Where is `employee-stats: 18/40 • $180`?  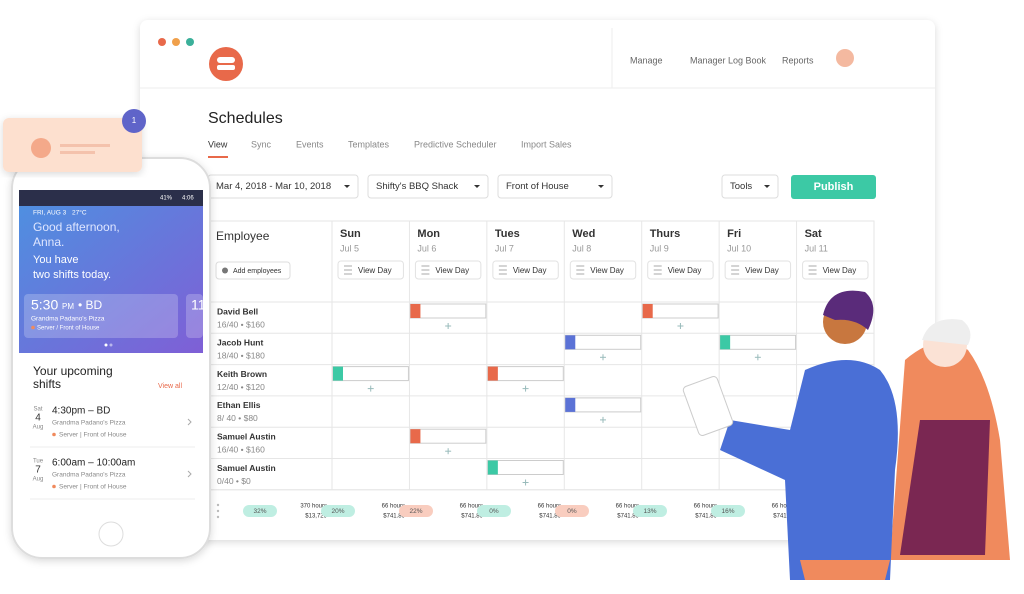 employee-stats: 18/40 • $180 is located at coordinates (241, 356).